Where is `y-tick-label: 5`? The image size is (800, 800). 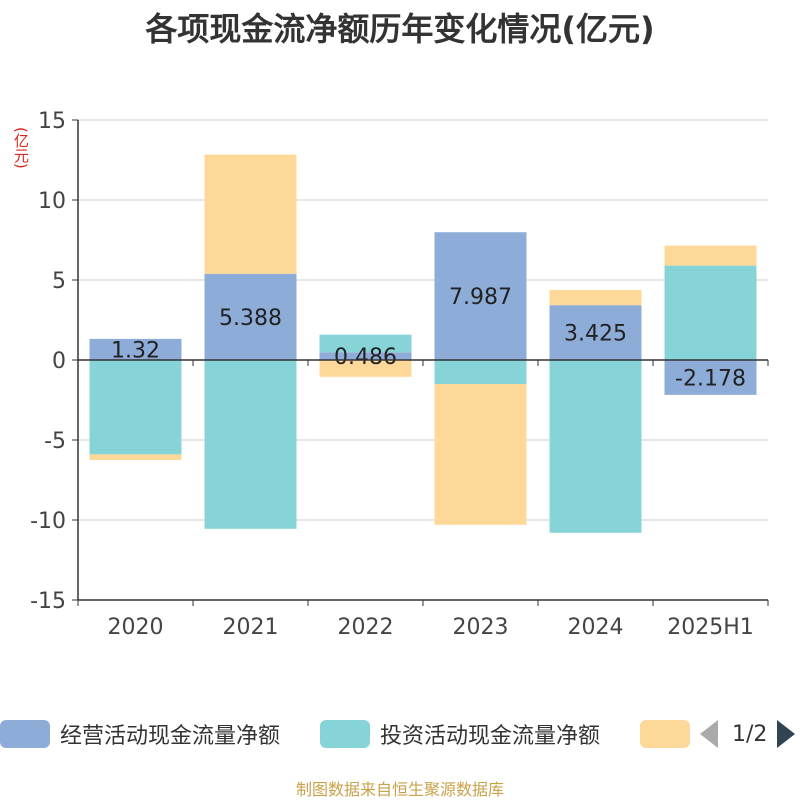
y-tick-label: 5 is located at coordinates (59, 281).